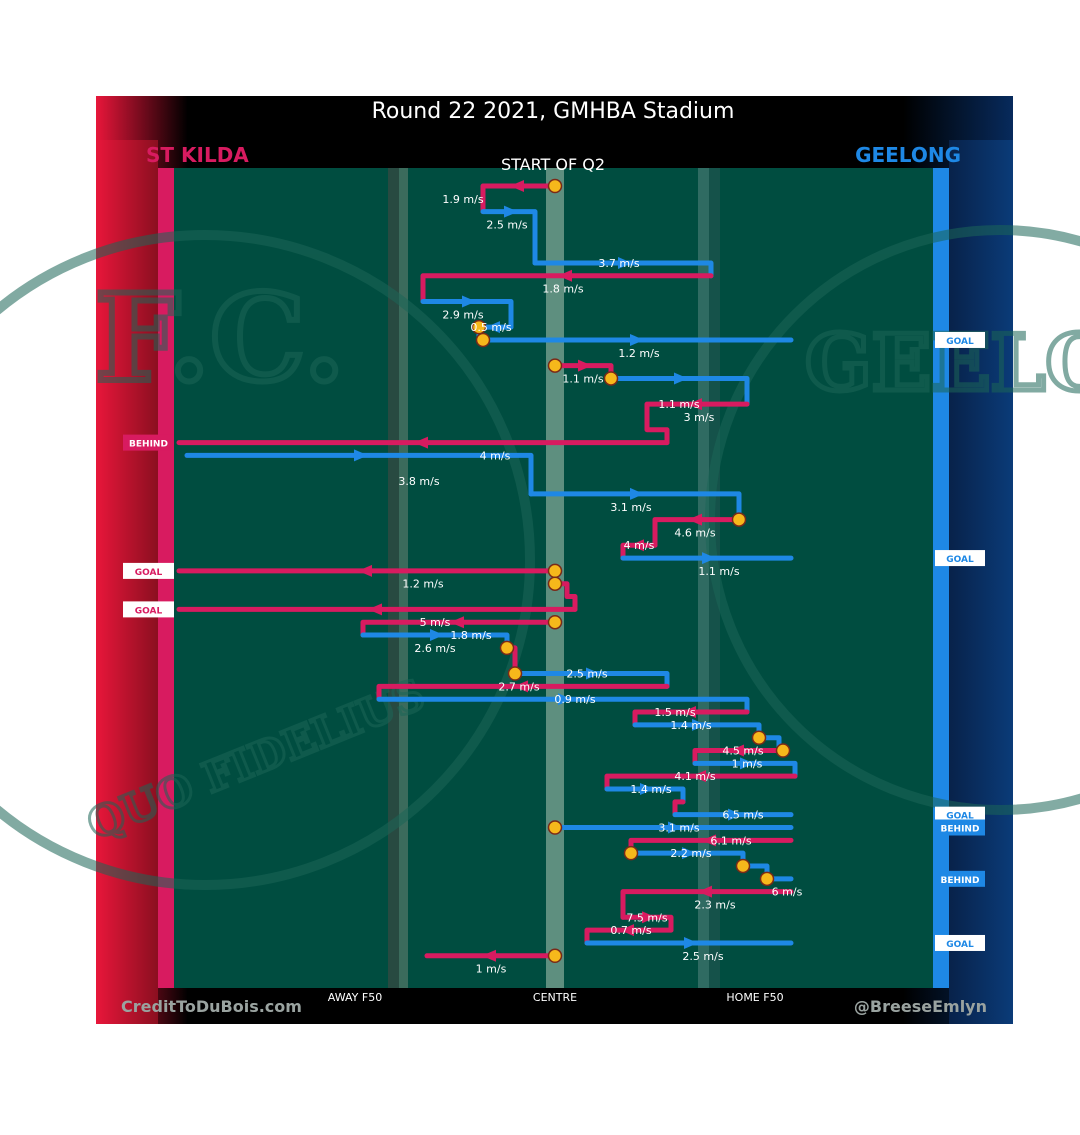  What do you see at coordinates (518, 686) in the screenshot?
I see `speed-label: 2.7 m/s` at bounding box center [518, 686].